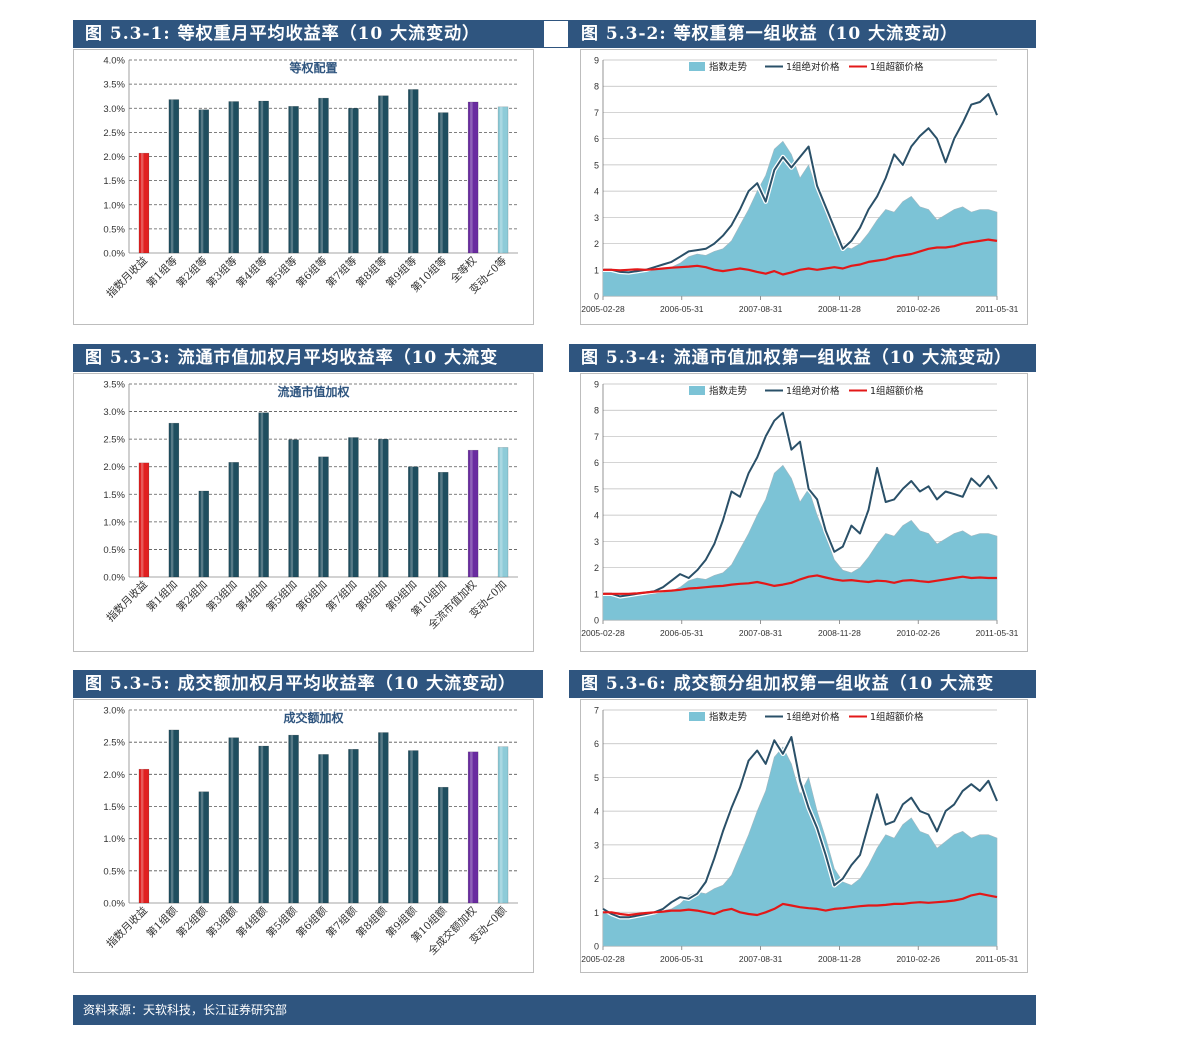 The image size is (1191, 1039). I want to click on line-excess-price, so click(800, 584).